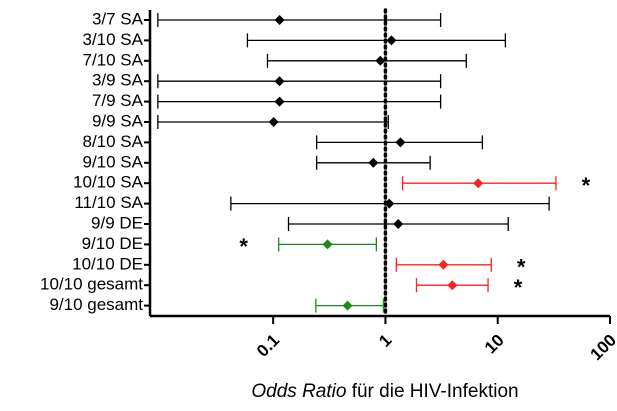  What do you see at coordinates (108, 182) in the screenshot?
I see `y-tick-label: 10/10 SA` at bounding box center [108, 182].